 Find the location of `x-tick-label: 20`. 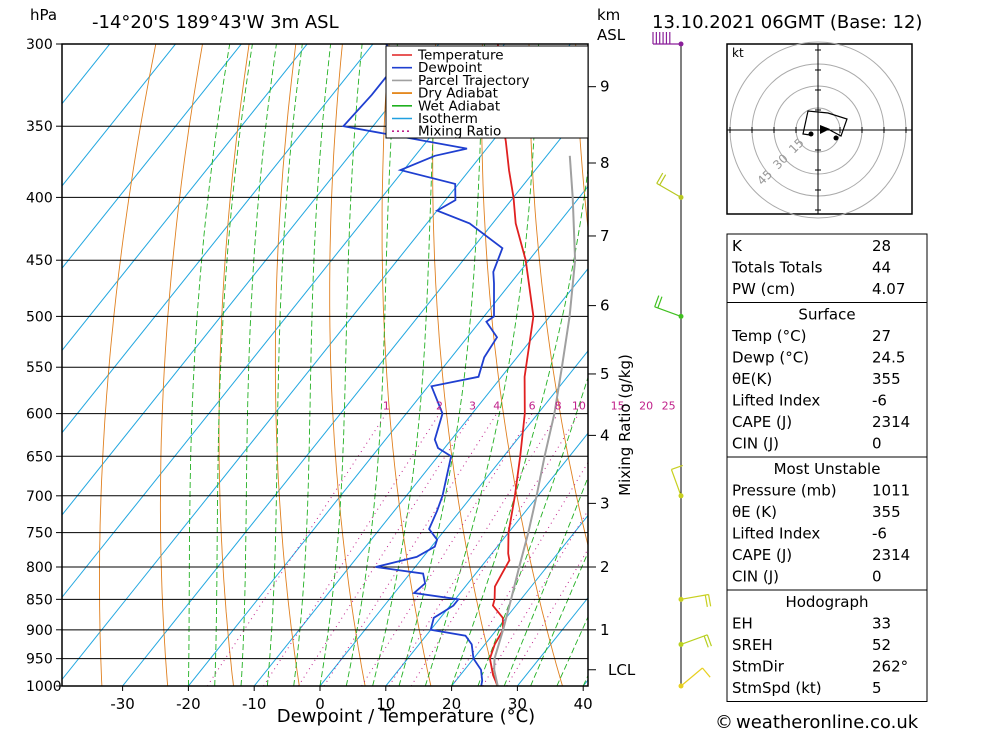

x-tick-label: 20 is located at coordinates (451, 704).